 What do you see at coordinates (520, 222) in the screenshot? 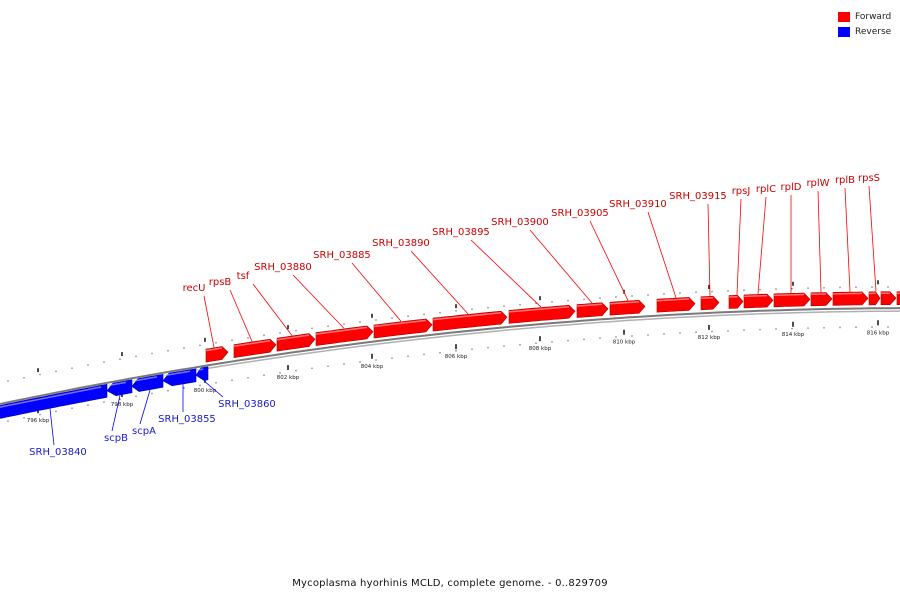
I see `forward-gene-label: SRH_03900` at bounding box center [520, 222].